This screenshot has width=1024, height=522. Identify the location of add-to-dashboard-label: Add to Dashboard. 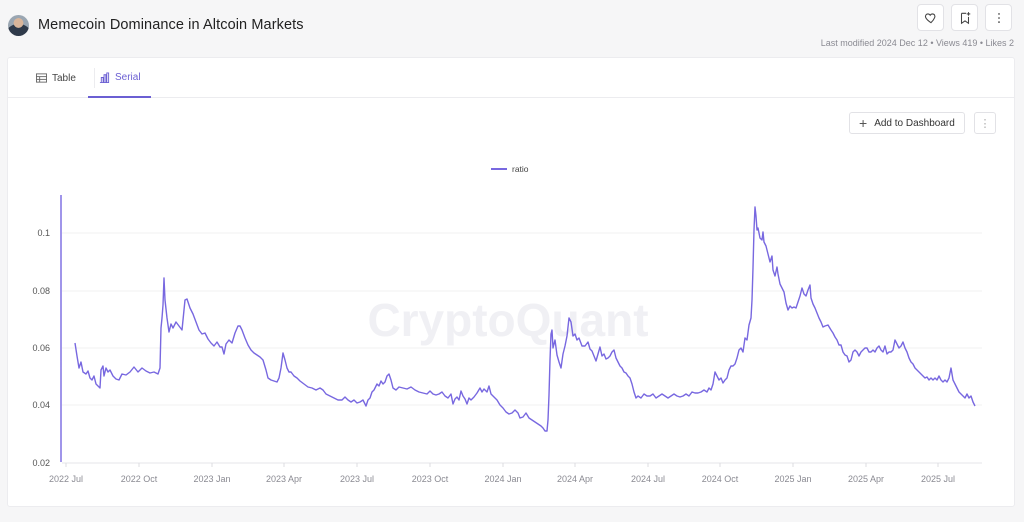
(914, 123).